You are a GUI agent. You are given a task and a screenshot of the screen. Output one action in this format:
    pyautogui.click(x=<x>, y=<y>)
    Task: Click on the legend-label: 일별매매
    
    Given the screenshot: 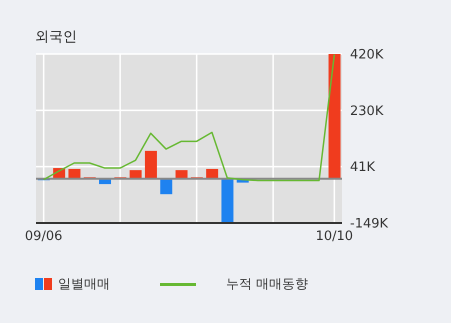 What is the action you would take?
    pyautogui.click(x=84, y=284)
    